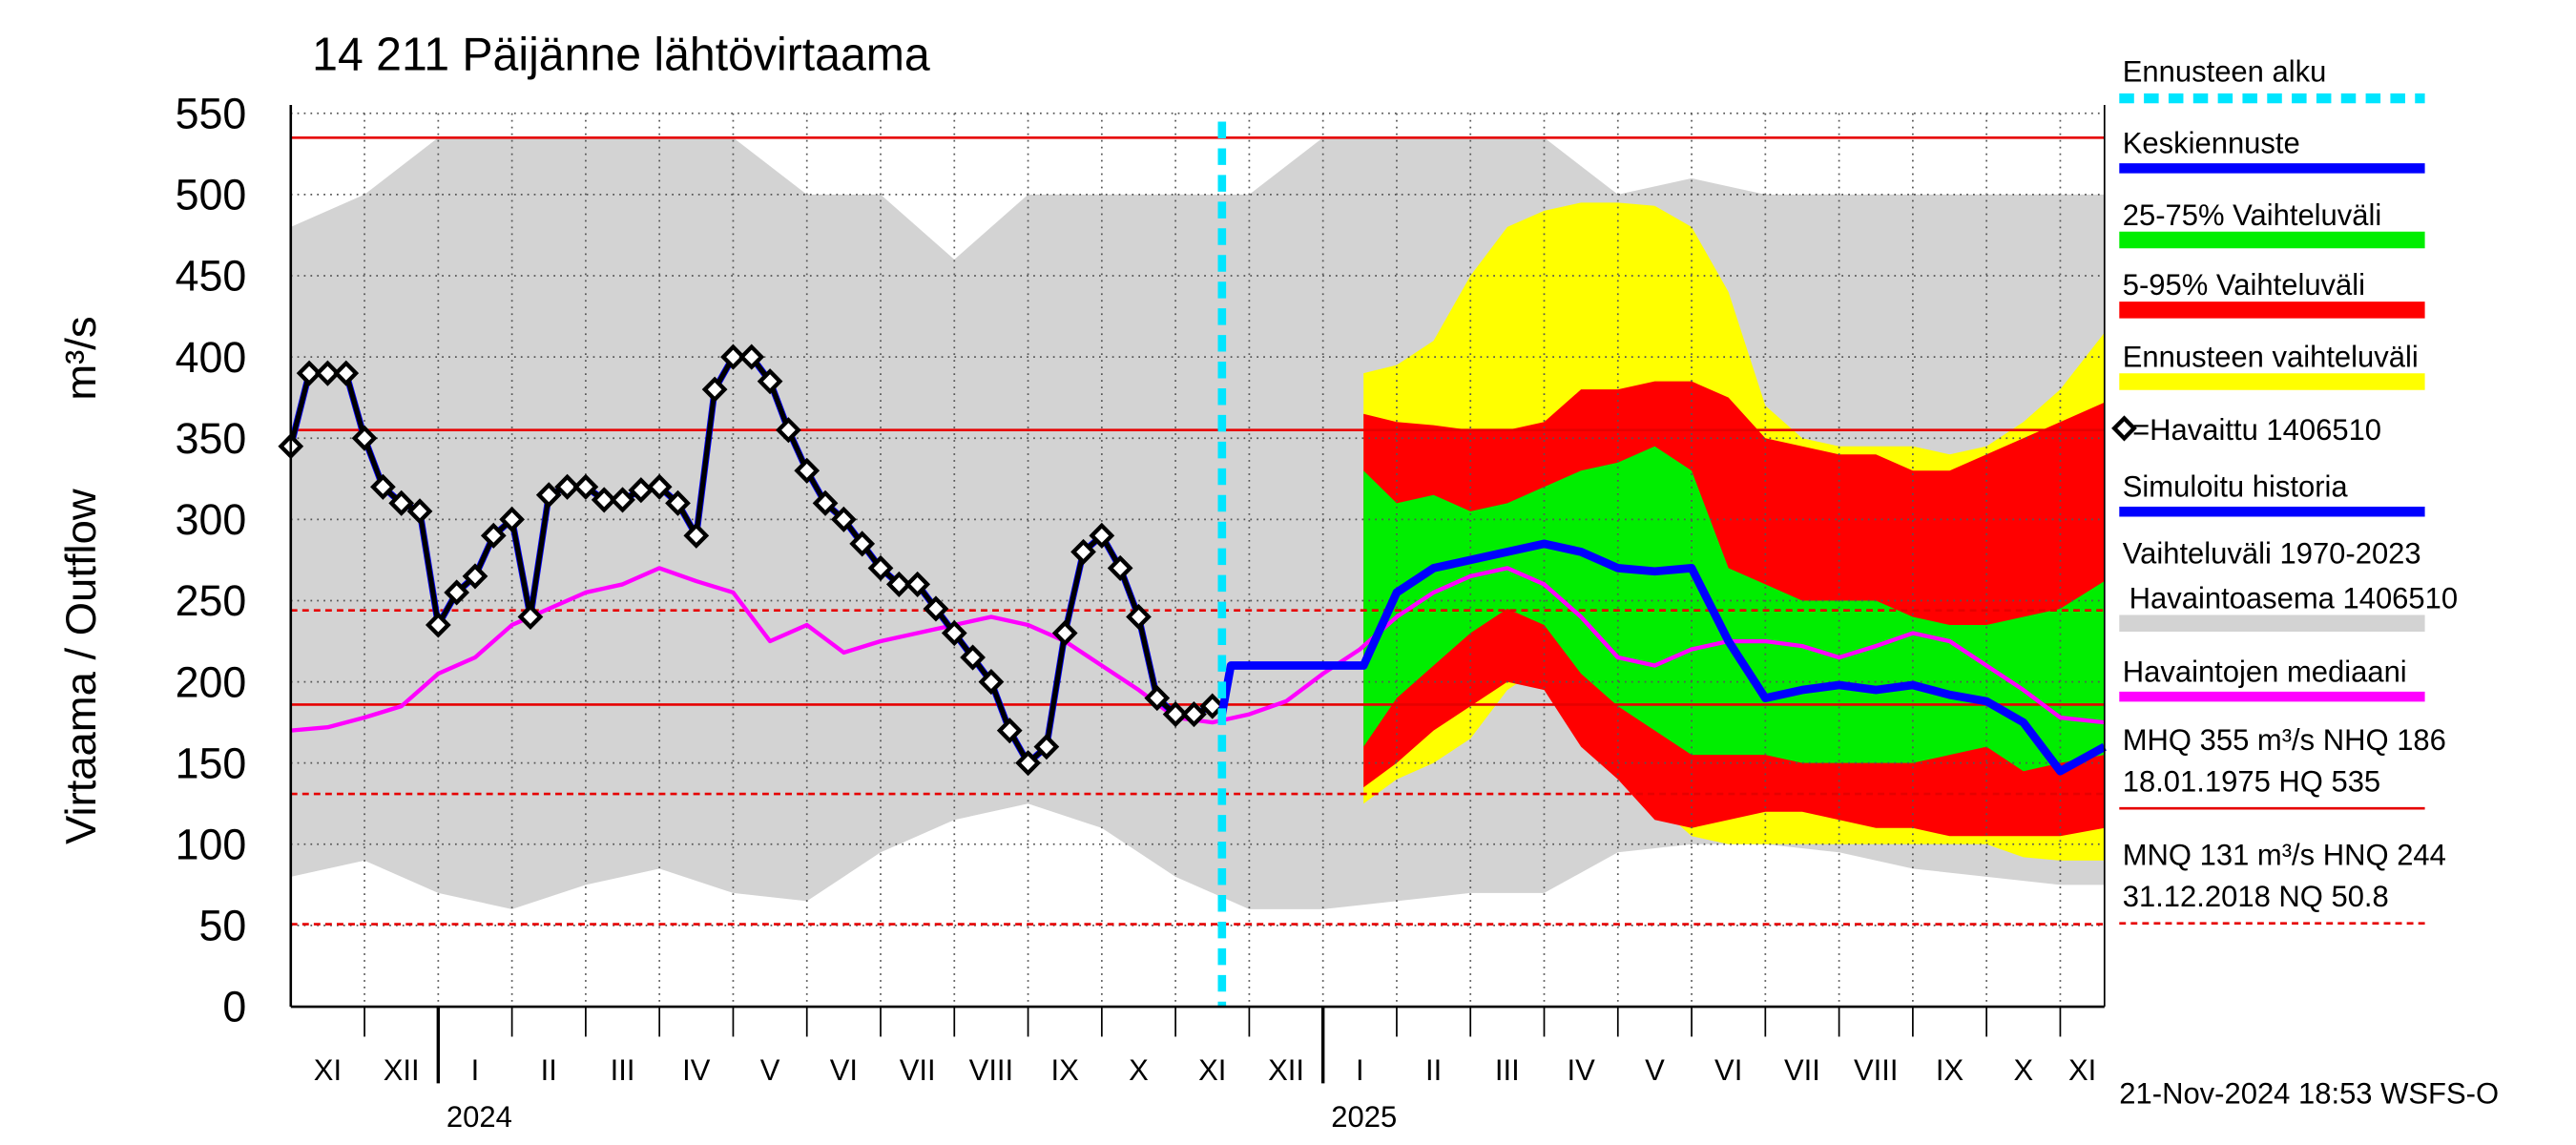  What do you see at coordinates (2251, 781) in the screenshot?
I see `reference-note: 18.01.1975 HQ 535` at bounding box center [2251, 781].